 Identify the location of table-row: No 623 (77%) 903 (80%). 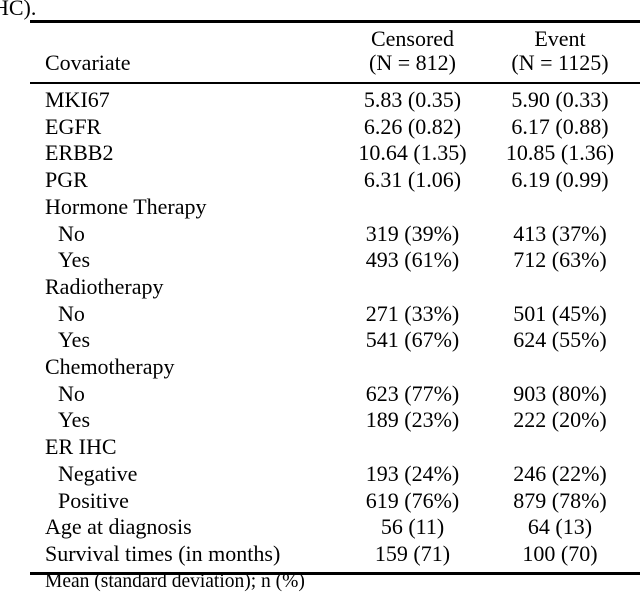
(335, 394).